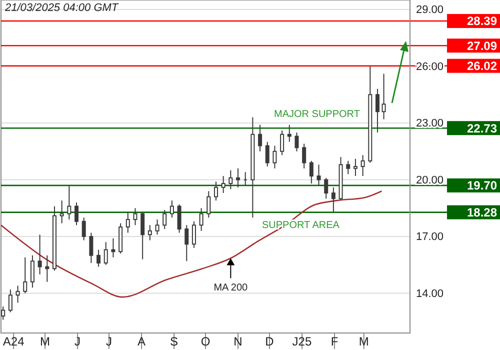  I want to click on ref-line-label: 26.02, so click(482, 66).